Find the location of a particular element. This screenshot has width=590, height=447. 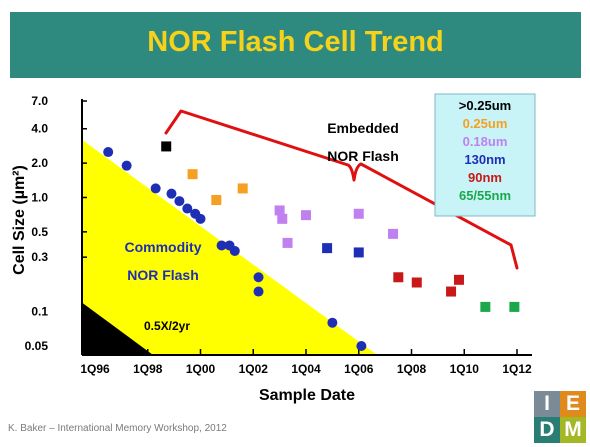

y-tick-label: 2.0 is located at coordinates (39, 163).